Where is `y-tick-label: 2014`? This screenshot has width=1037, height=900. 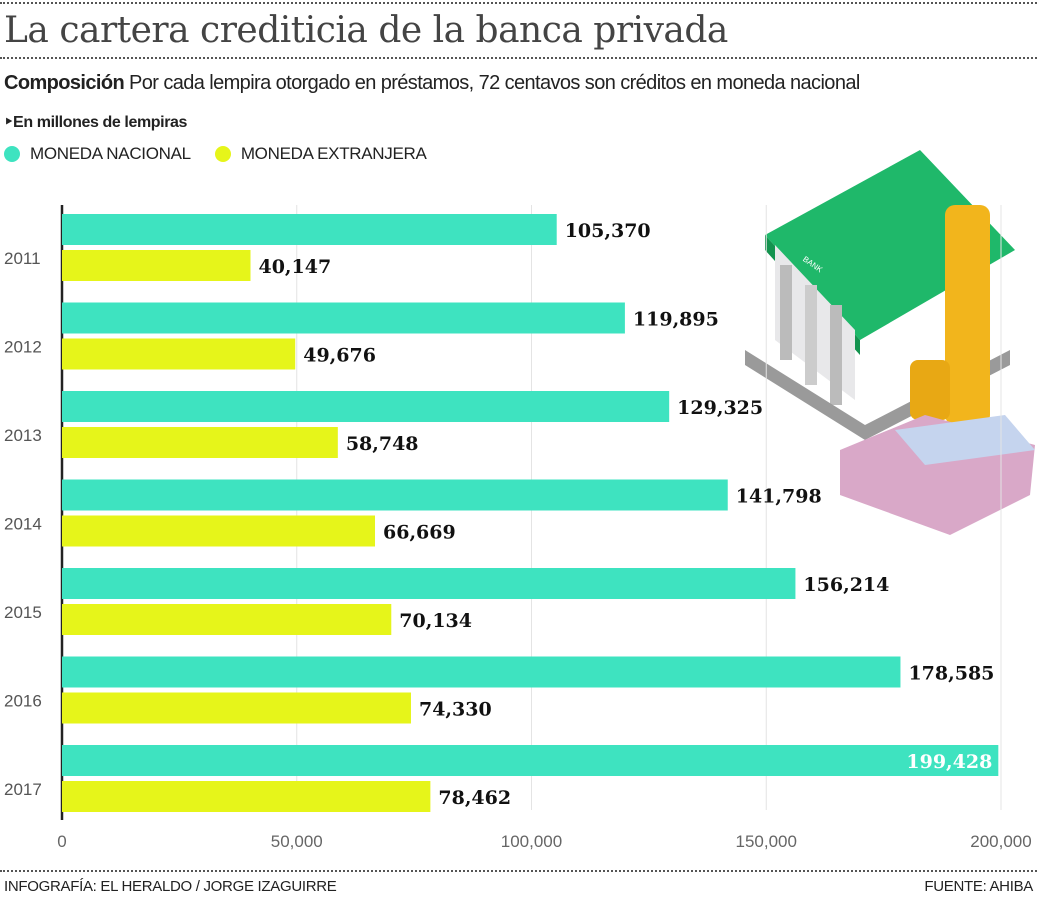 y-tick-label: 2014 is located at coordinates (23, 524).